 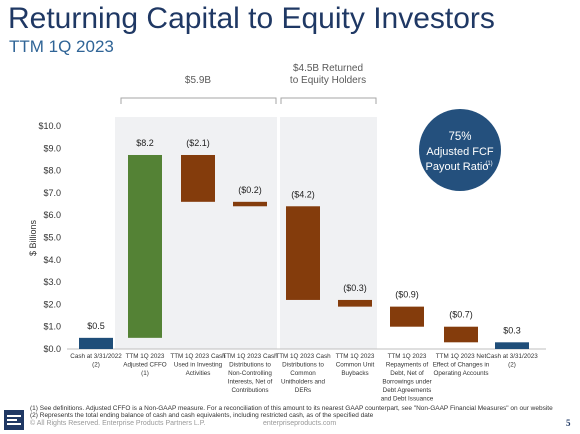 What do you see at coordinates (303, 382) in the screenshot?
I see `x-category-label: Unitholders and` at bounding box center [303, 382].